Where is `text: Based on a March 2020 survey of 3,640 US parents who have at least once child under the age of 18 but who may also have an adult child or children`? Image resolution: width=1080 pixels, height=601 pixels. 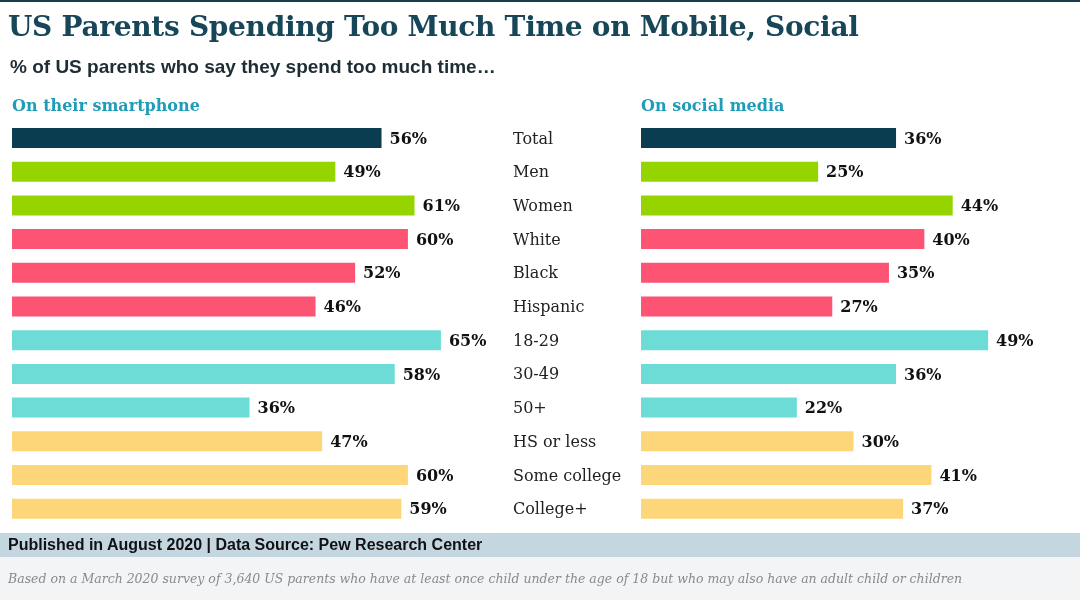
text: Based on a March 2020 survey of 3,640 US parents who have at least once child under the age of 18 but who may also have an adult child or children is located at coordinates (485, 578).